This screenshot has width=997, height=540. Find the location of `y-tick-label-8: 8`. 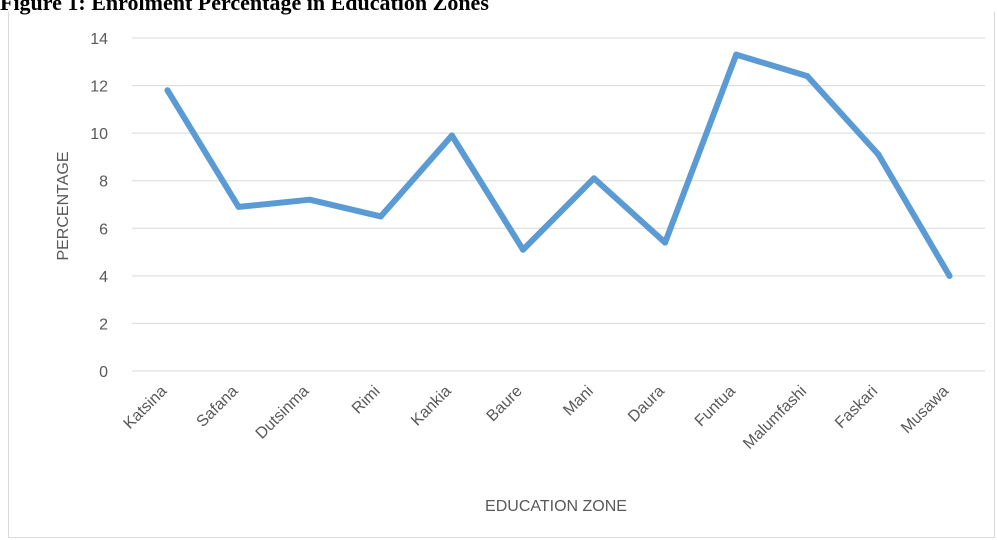

y-tick-label-8: 8 is located at coordinates (103, 182).